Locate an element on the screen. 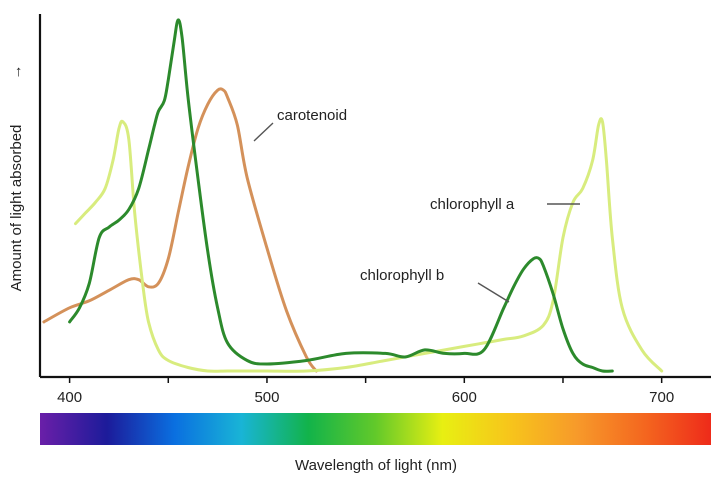  label-chlorophyll-b: chlorophyll b is located at coordinates (402, 275).